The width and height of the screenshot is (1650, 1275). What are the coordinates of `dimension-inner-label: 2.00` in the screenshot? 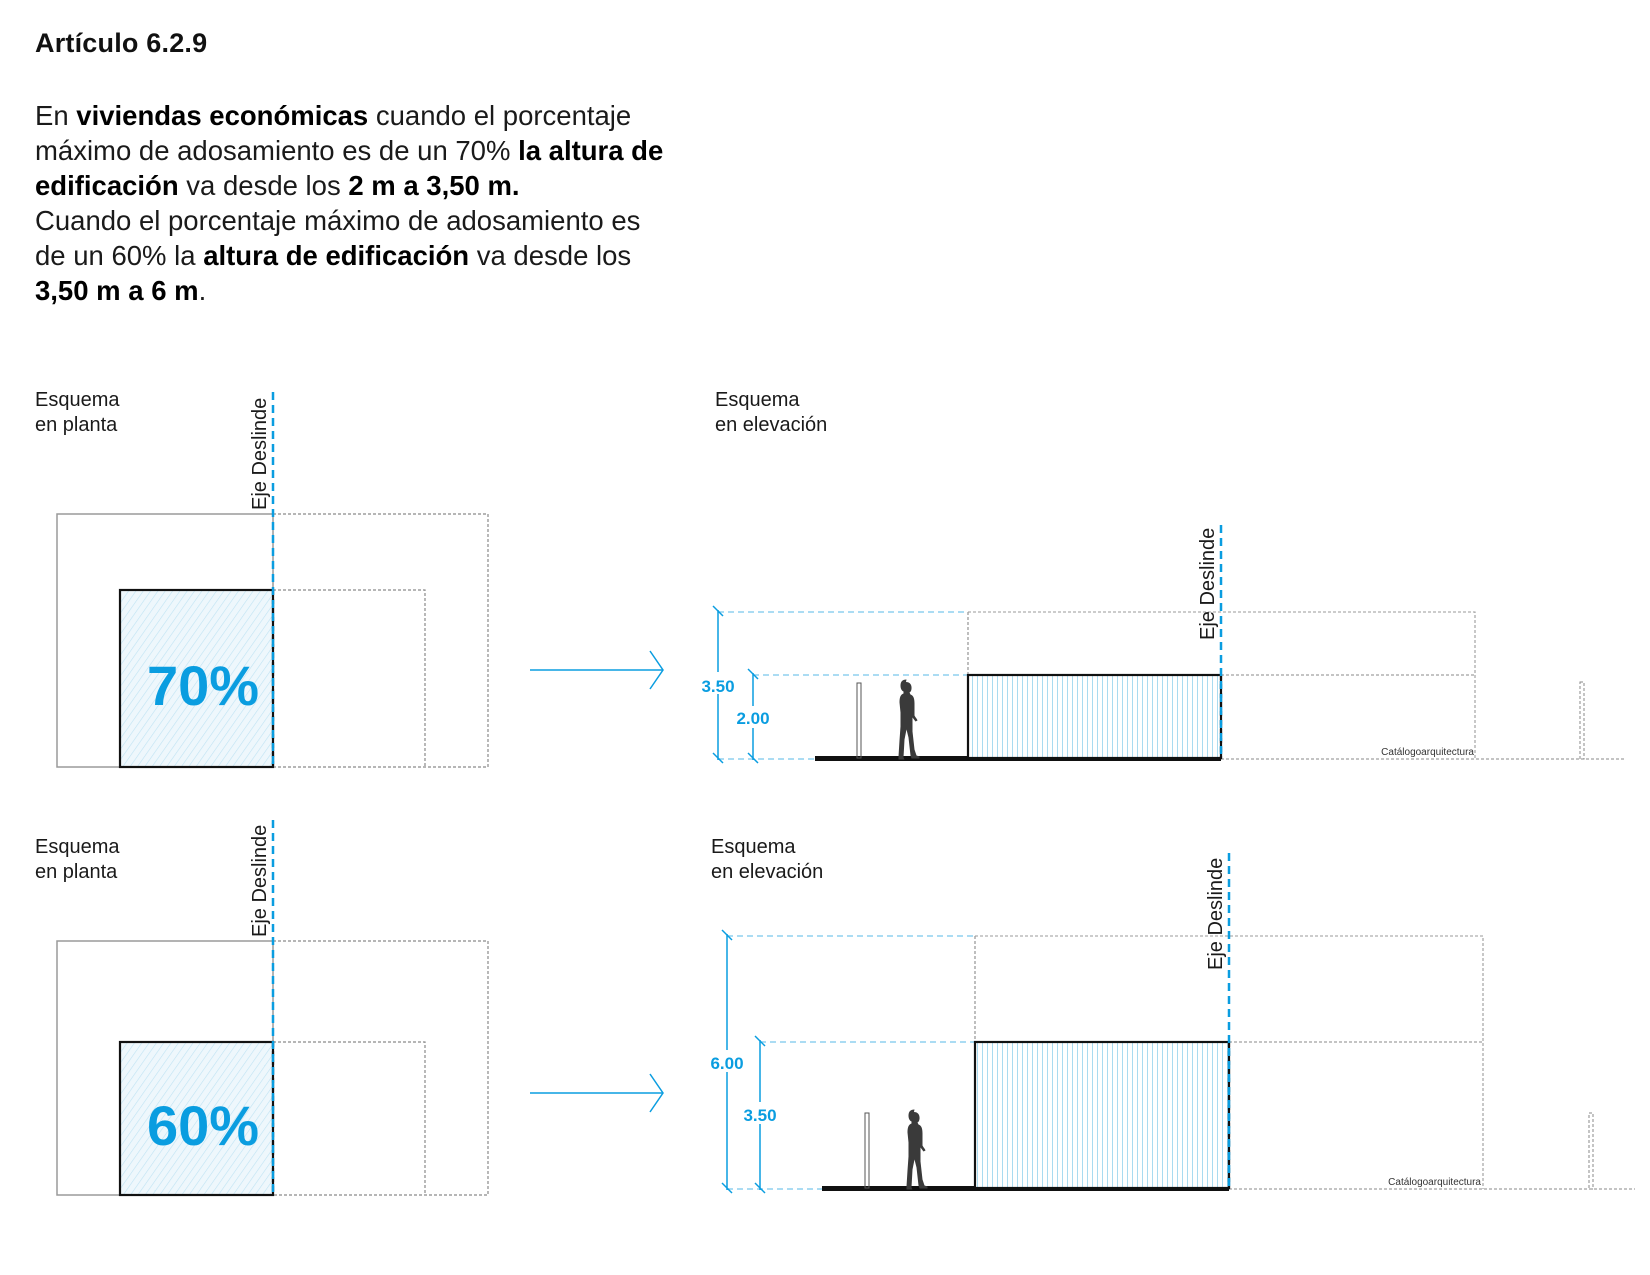 It's located at (752, 718).